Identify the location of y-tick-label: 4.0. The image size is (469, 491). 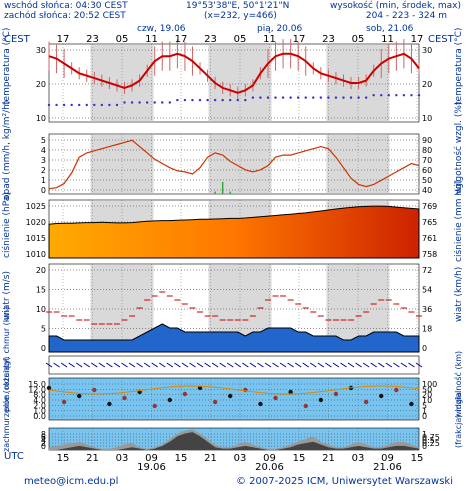
(39, 400).